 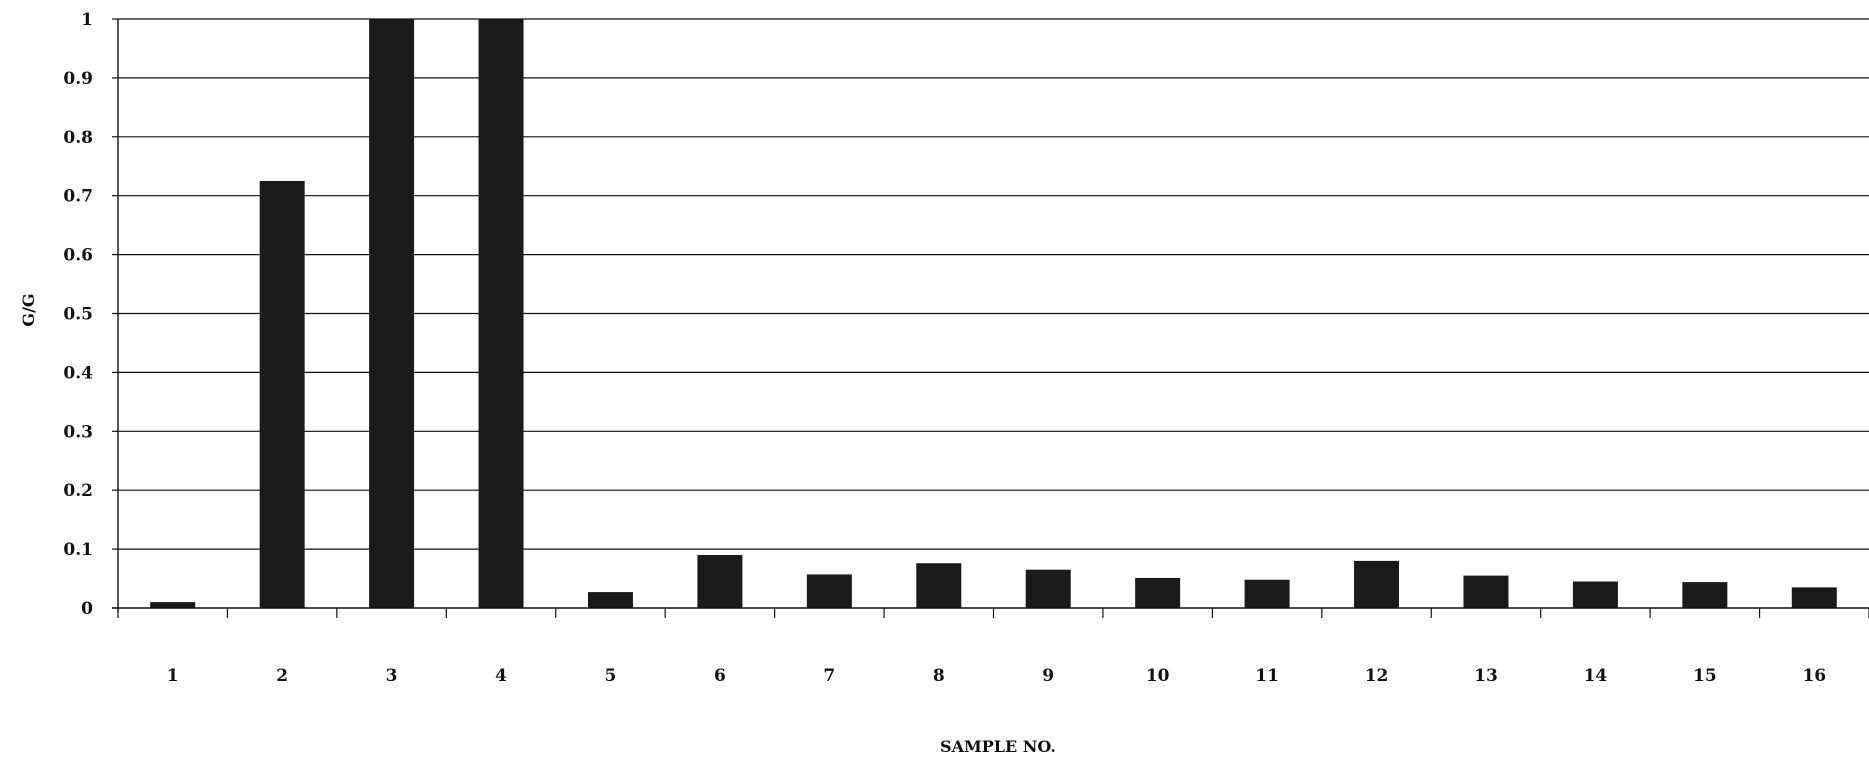 I want to click on x-tick-label: 10, so click(x=1158, y=676).